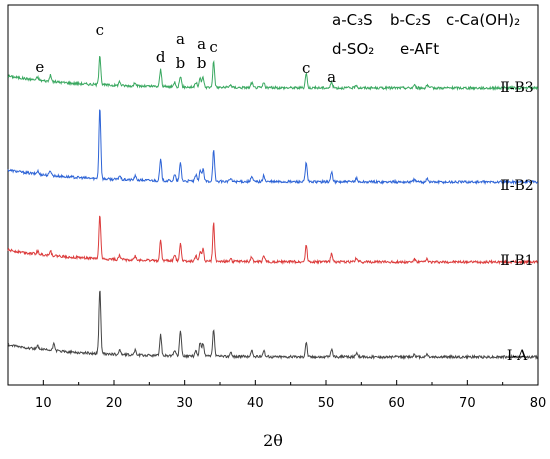 Image resolution: width=550 pixels, height=459 pixels. Describe the element at coordinates (517, 356) in the screenshot. I see `series-label: Ⅰ-A` at that location.